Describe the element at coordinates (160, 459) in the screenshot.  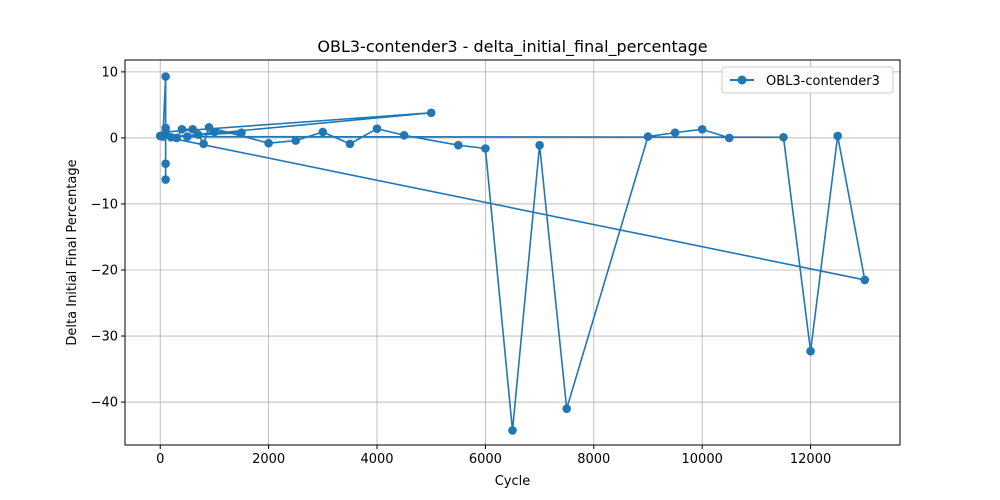
I see `x-tick-label: 0` at that location.